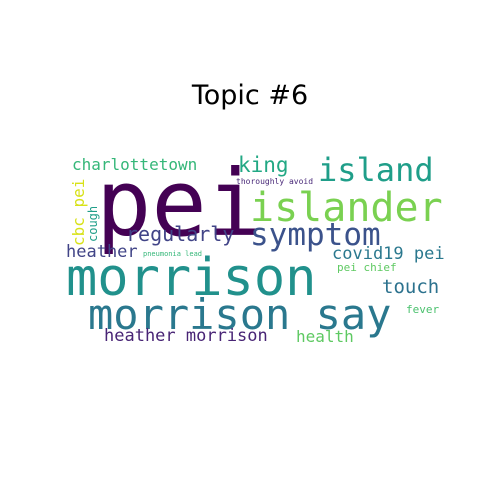 The height and width of the screenshot is (500, 500). What do you see at coordinates (325, 336) in the screenshot?
I see `word-health: health` at bounding box center [325, 336].